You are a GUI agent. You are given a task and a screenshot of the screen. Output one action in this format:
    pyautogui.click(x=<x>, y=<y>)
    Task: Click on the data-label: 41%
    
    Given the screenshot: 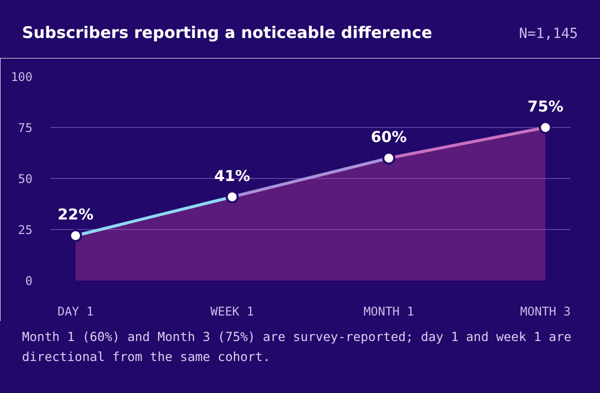 What is the action you would take?
    pyautogui.click(x=232, y=175)
    